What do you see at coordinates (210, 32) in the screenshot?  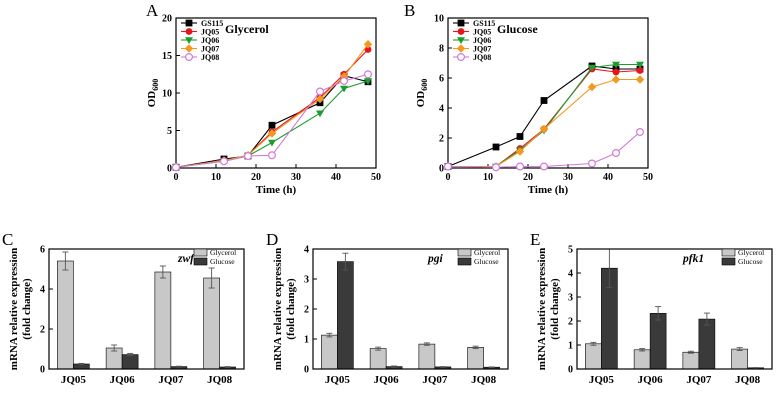 I see `legend-label-jq05: JQ05` at bounding box center [210, 32].